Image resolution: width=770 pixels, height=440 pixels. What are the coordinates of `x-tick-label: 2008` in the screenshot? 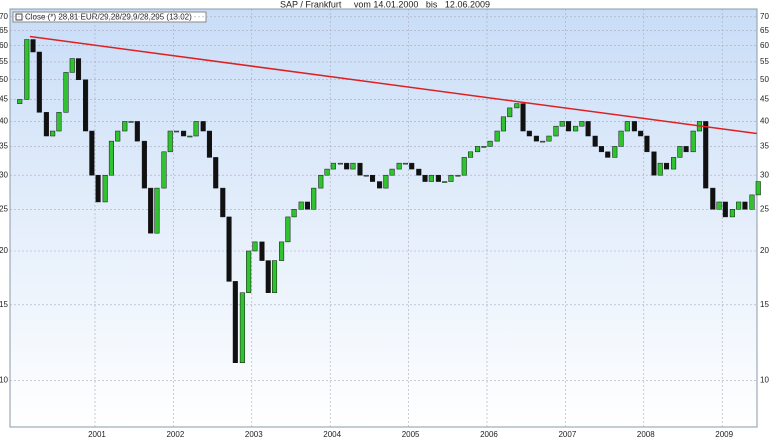 It's located at (646, 434).